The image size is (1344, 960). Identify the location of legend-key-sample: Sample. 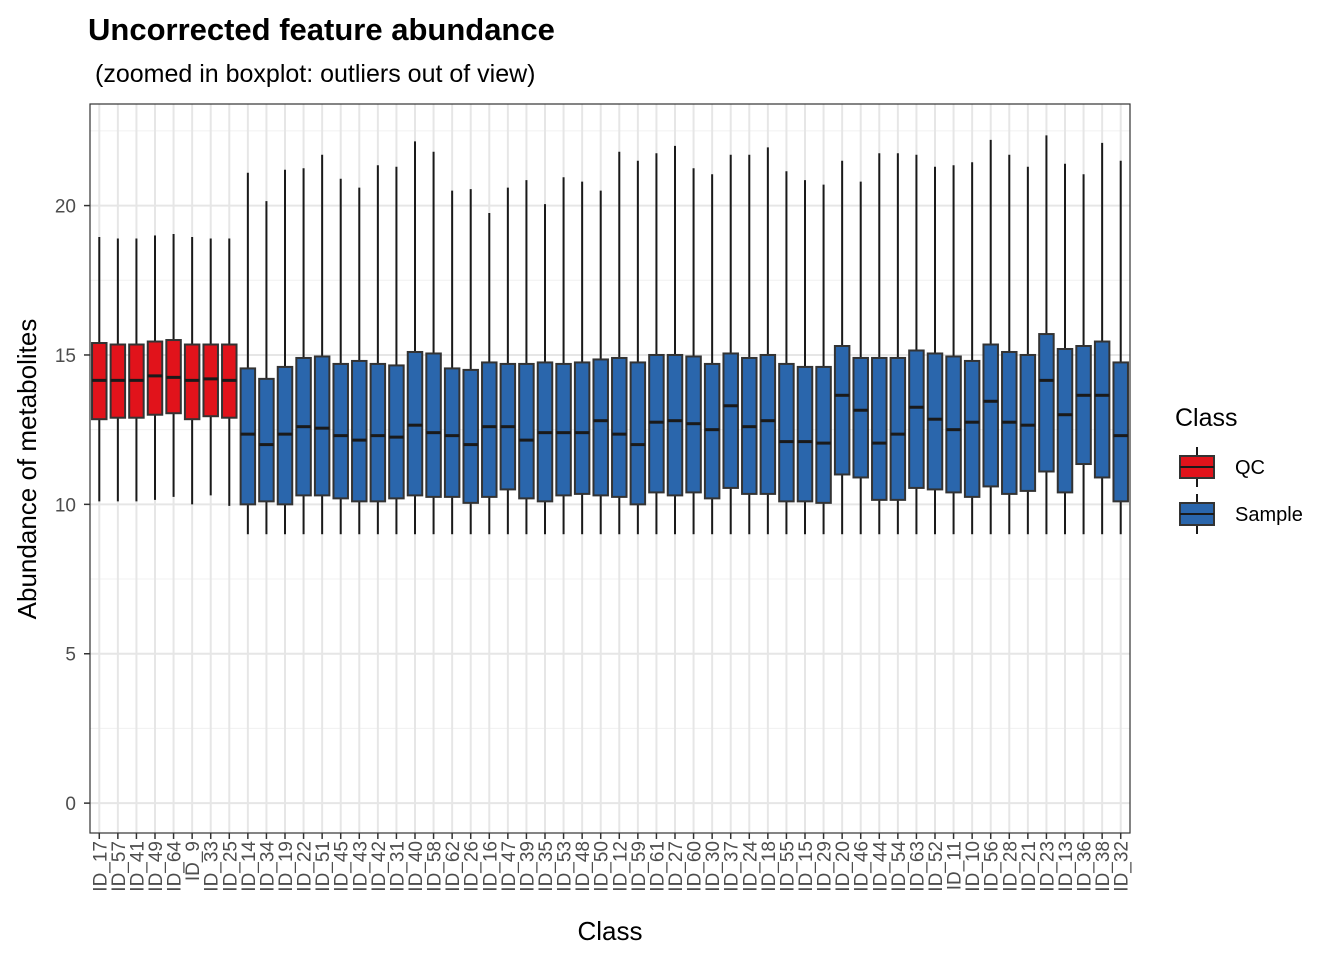
(1241, 514).